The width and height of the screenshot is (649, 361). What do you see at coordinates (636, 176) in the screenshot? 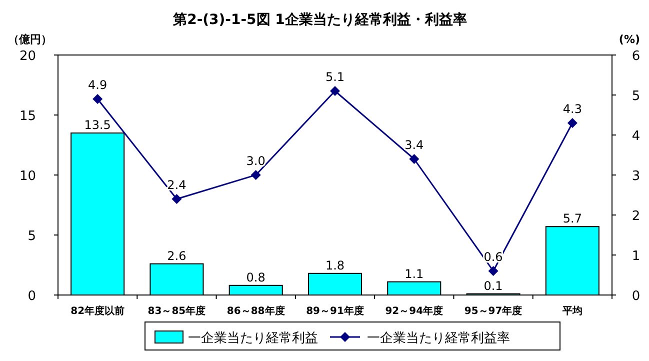
I see `y2-tick-label: 3` at bounding box center [636, 176].